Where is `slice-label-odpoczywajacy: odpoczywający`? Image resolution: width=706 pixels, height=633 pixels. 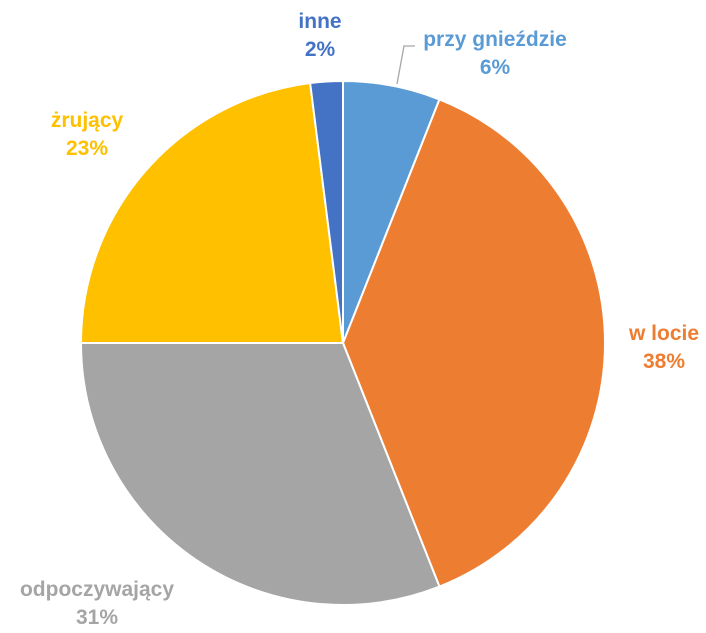 slice-label-odpoczywajacy: odpoczywający is located at coordinates (97, 589).